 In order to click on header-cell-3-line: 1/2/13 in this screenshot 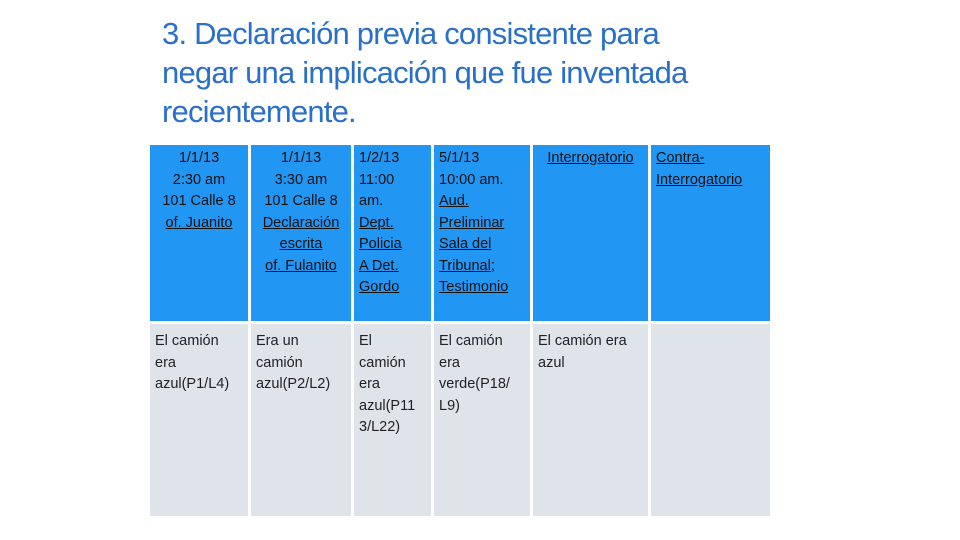, I will do `click(379, 158)`.